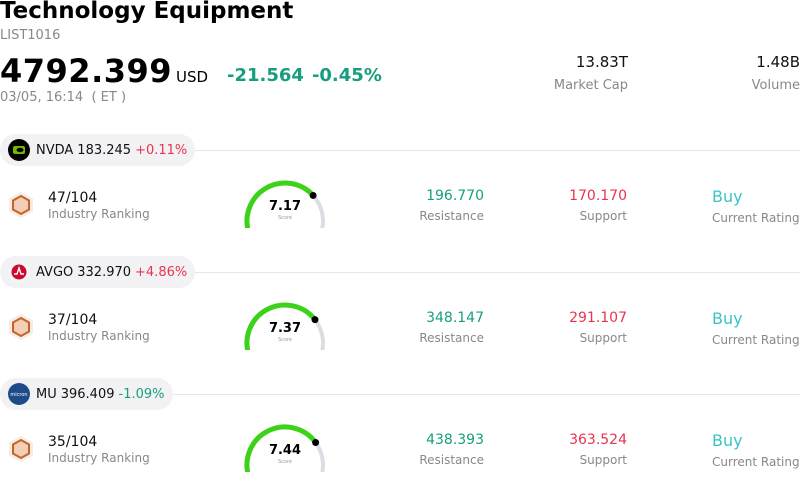  I want to click on stock-change: +4.86%, so click(161, 272).